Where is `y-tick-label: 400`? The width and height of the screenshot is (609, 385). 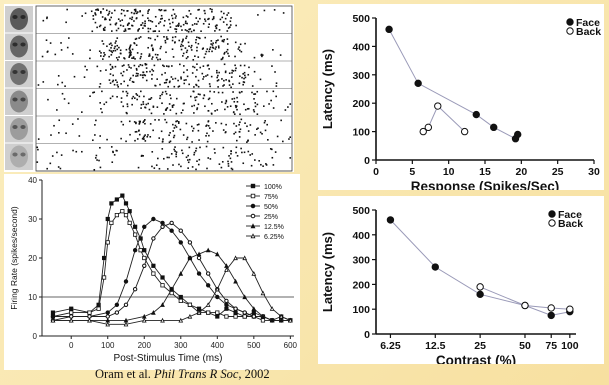 y-tick-label: 400 is located at coordinates (361, 47).